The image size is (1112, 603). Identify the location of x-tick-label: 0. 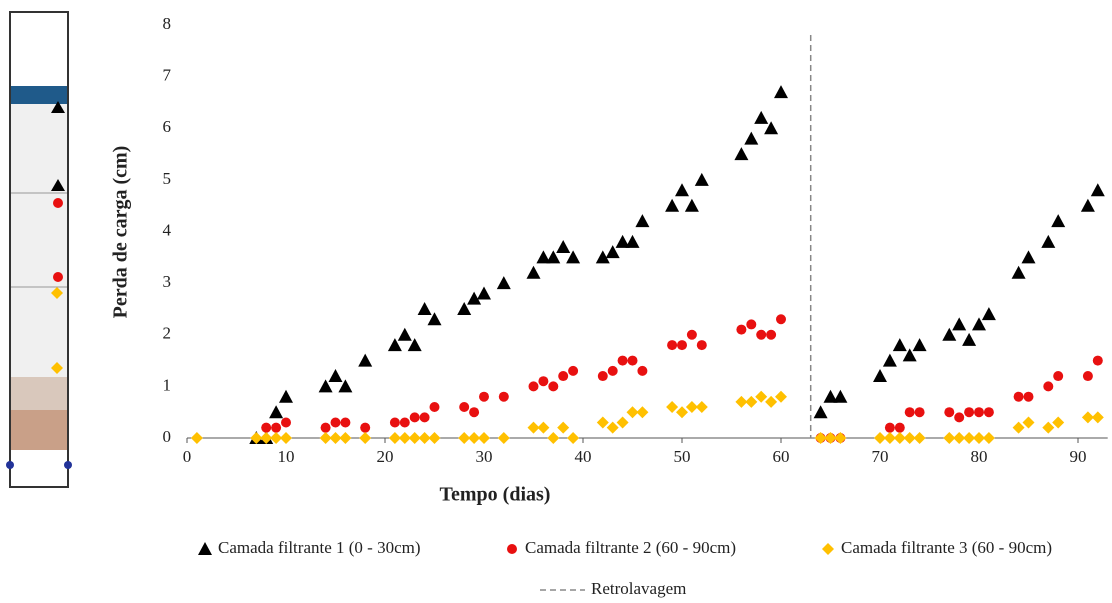
(187, 456).